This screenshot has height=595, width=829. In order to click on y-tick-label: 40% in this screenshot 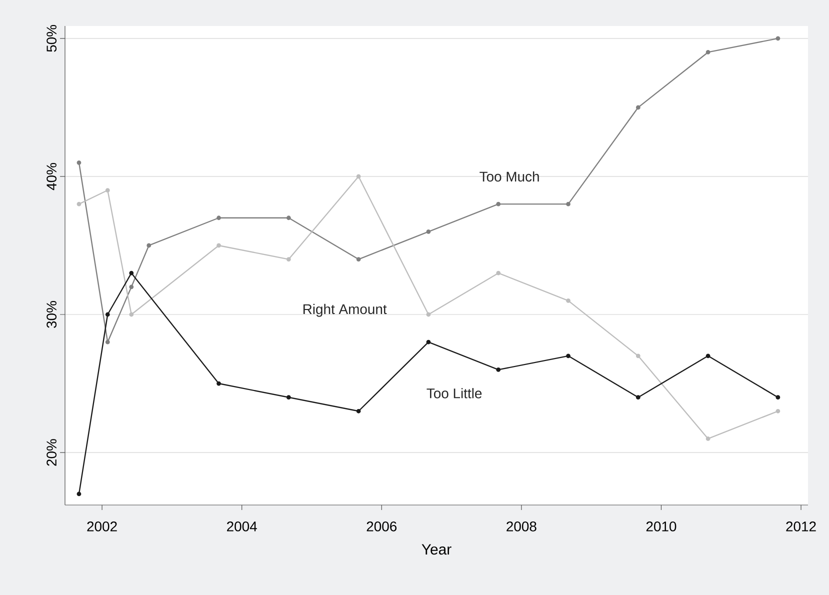, I will do `click(51, 176)`.